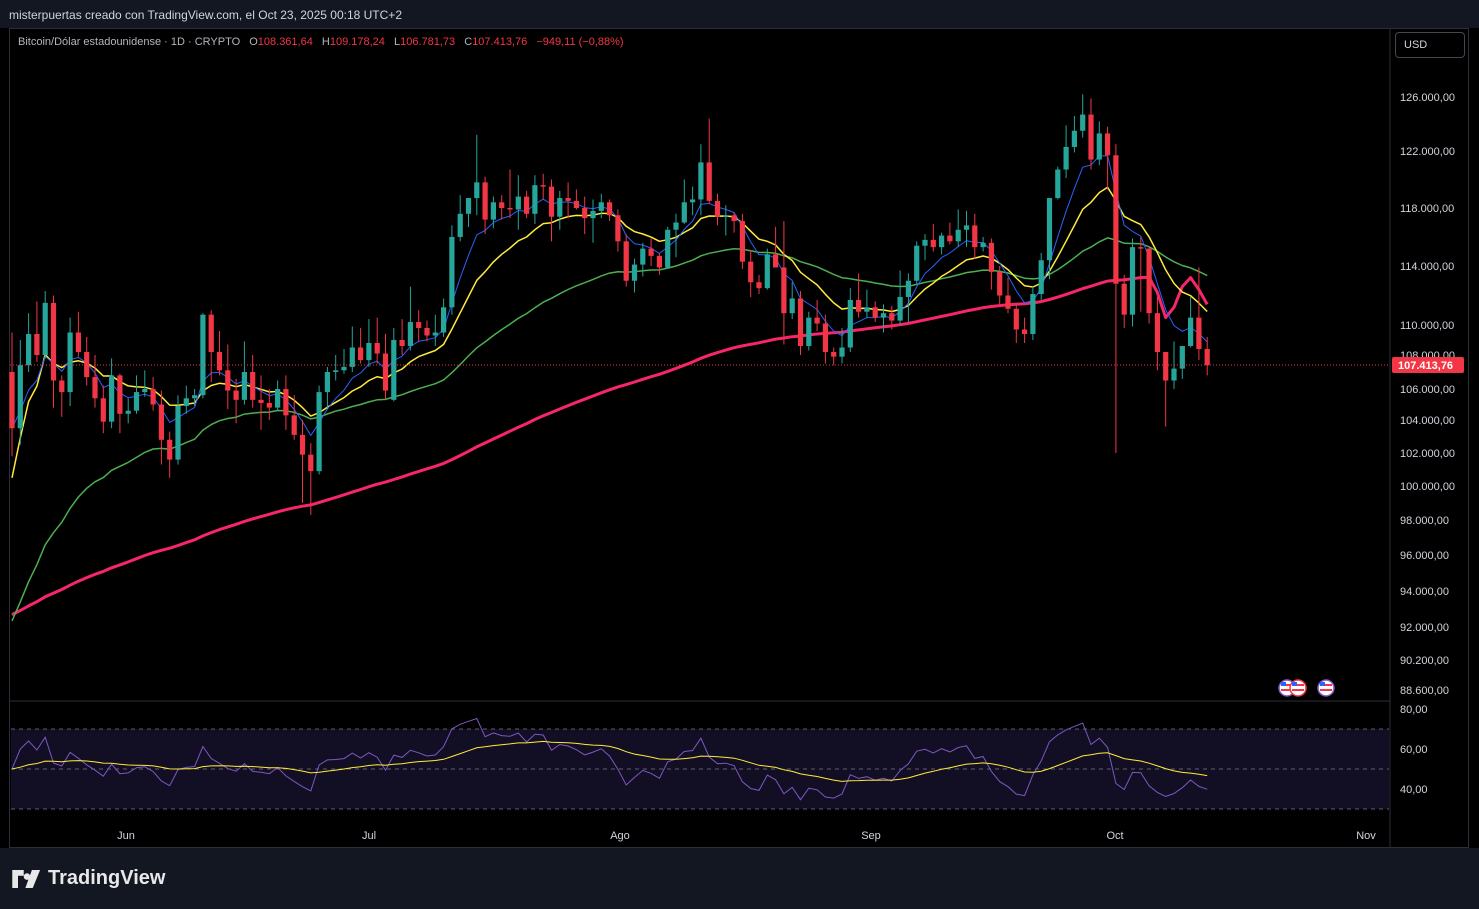 This screenshot has width=1479, height=909. I want to click on high-value: 109.178,24, so click(357, 42).